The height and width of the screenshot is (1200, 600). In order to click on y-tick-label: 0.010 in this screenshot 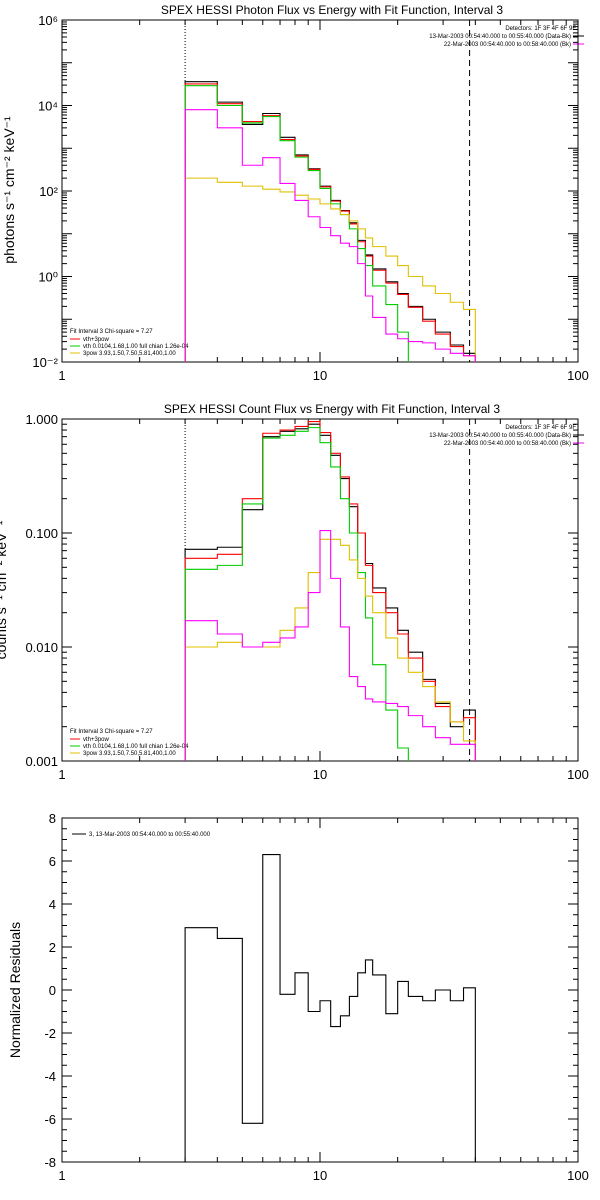, I will do `click(41, 647)`.